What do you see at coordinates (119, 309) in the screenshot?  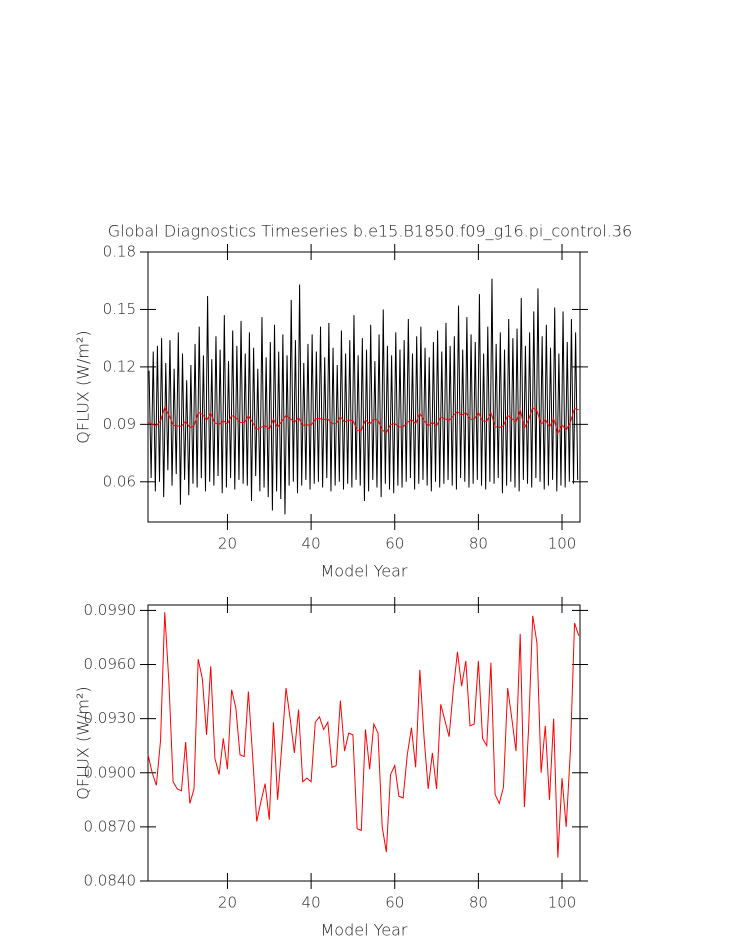 I see `y-tick-label: 0.15` at bounding box center [119, 309].